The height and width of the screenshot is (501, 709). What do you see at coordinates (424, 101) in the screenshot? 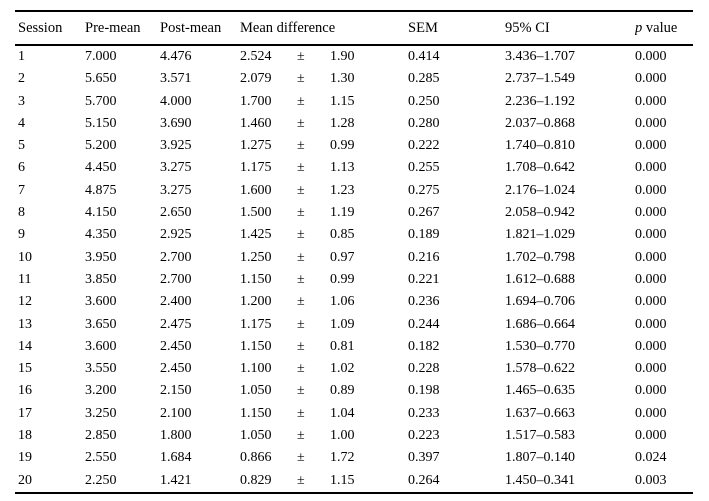
I see `cell-sem: 0.250` at bounding box center [424, 101].